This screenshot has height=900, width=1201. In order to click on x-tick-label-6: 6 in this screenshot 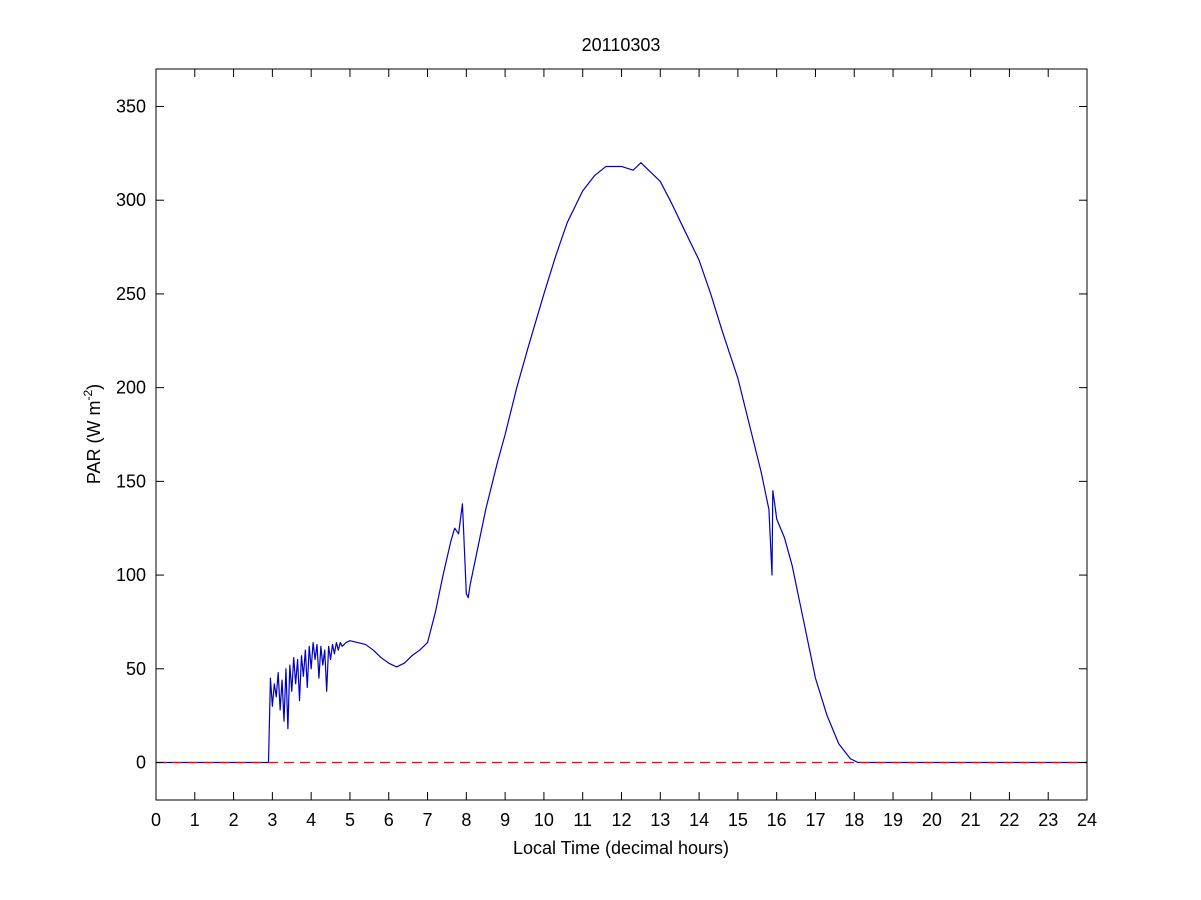, I will do `click(389, 820)`.